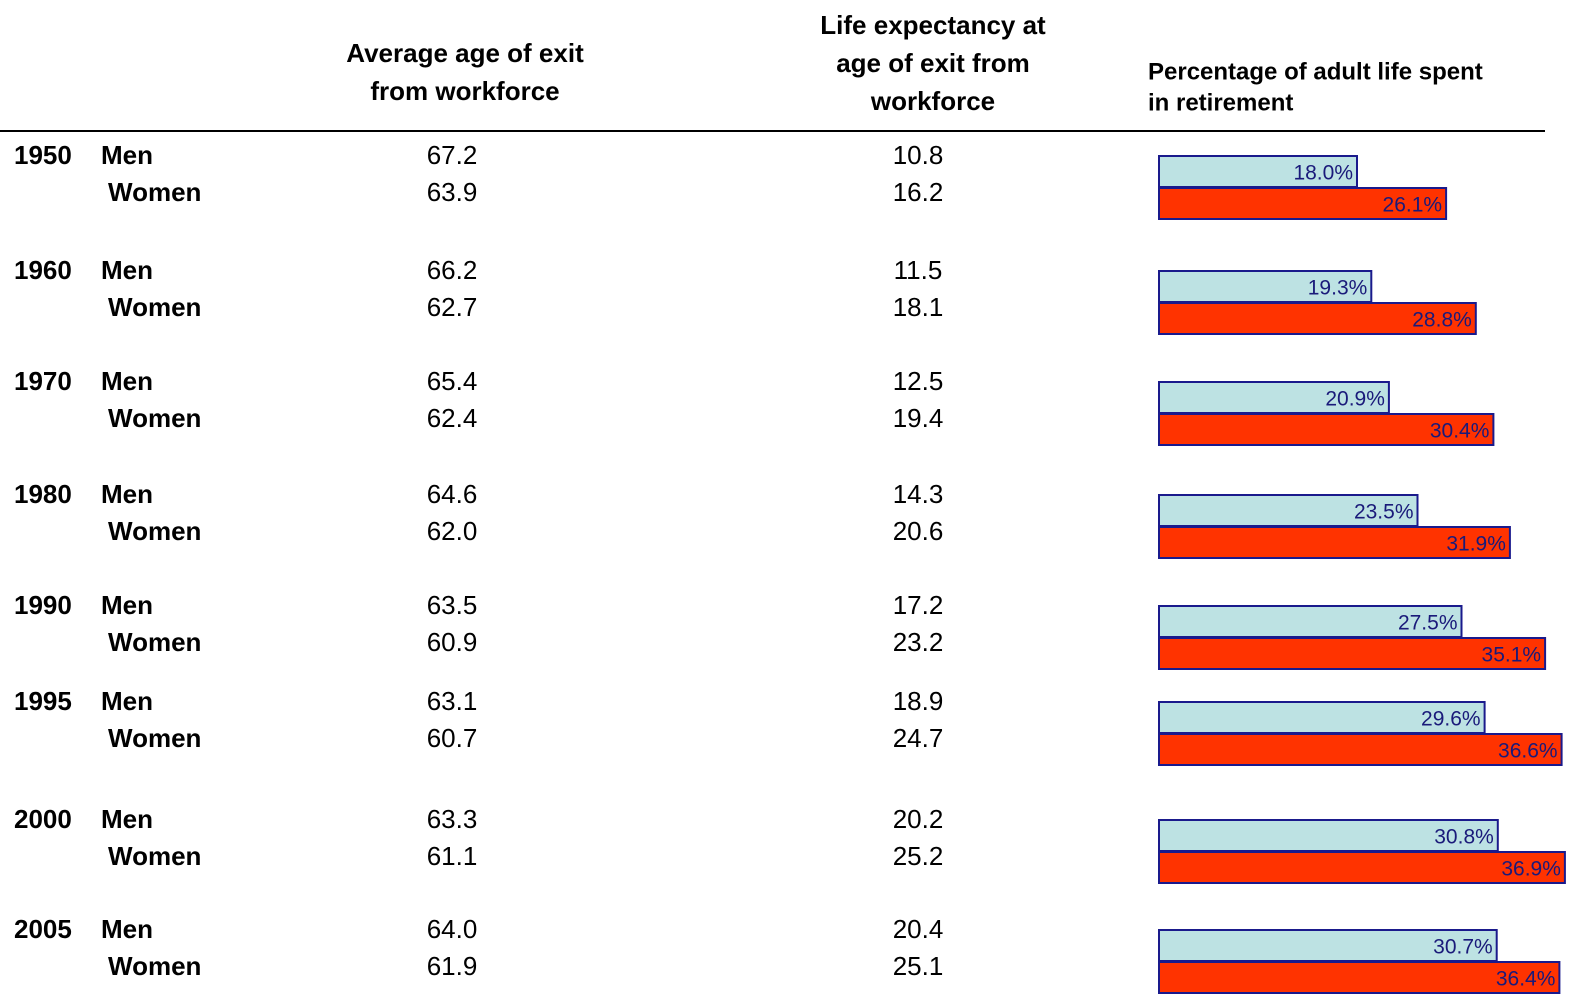 This screenshot has height=997, width=1591. Describe the element at coordinates (933, 63) in the screenshot. I see `column-header: age of exit from` at that location.